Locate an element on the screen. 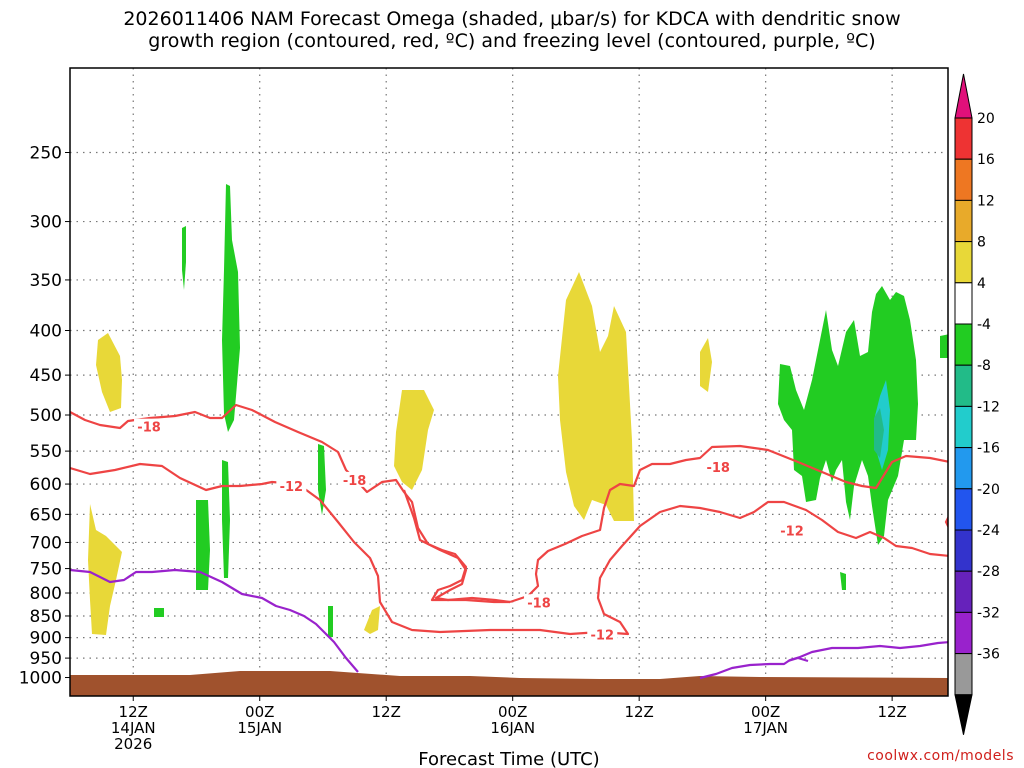 This screenshot has height=768, width=1024. x-tick-label: 15JAN is located at coordinates (259, 728).